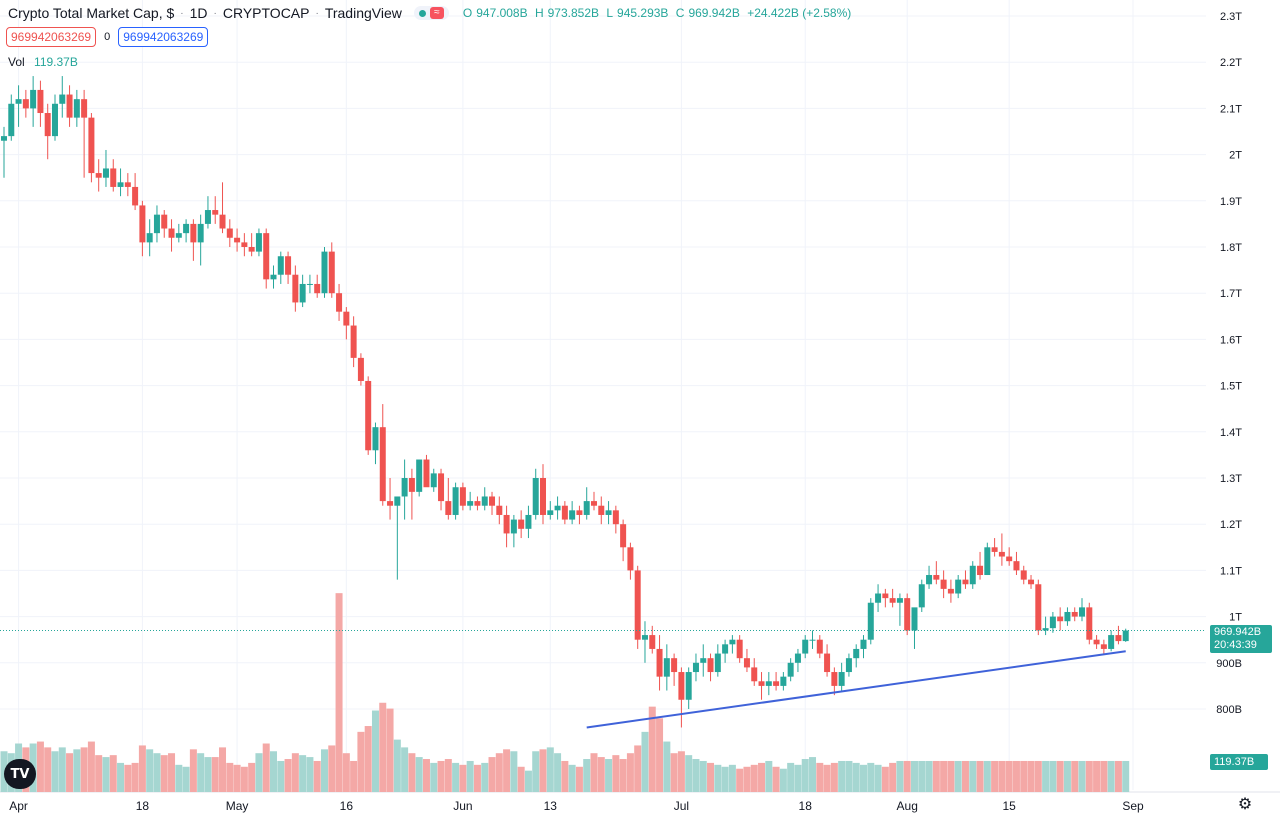  Describe the element at coordinates (467, 13) in the screenshot. I see `open-label: O` at that location.